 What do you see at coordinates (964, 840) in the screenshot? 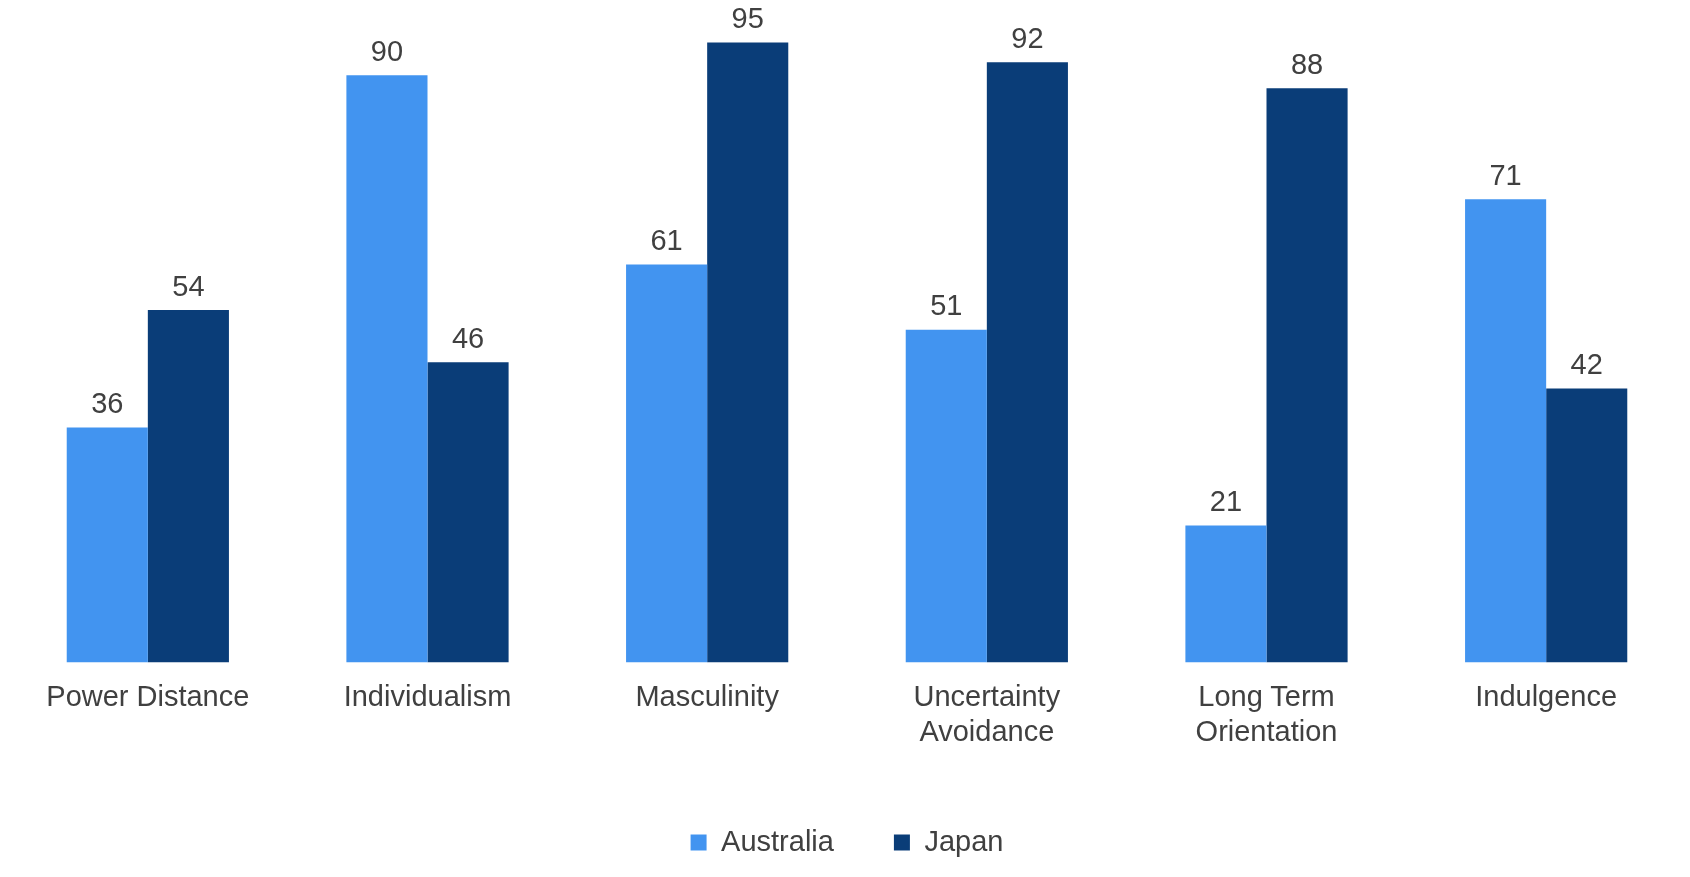
I see `legend-label: Japan` at bounding box center [964, 840].